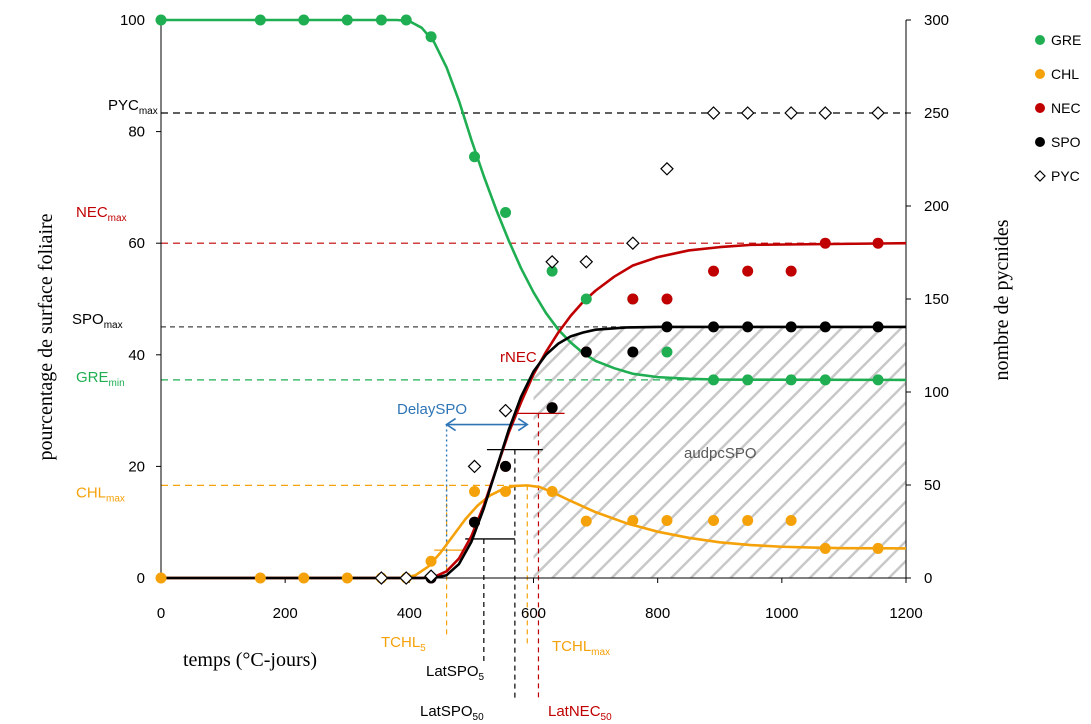  I want to click on delayspo-arrowhead-right, so click(523, 424).